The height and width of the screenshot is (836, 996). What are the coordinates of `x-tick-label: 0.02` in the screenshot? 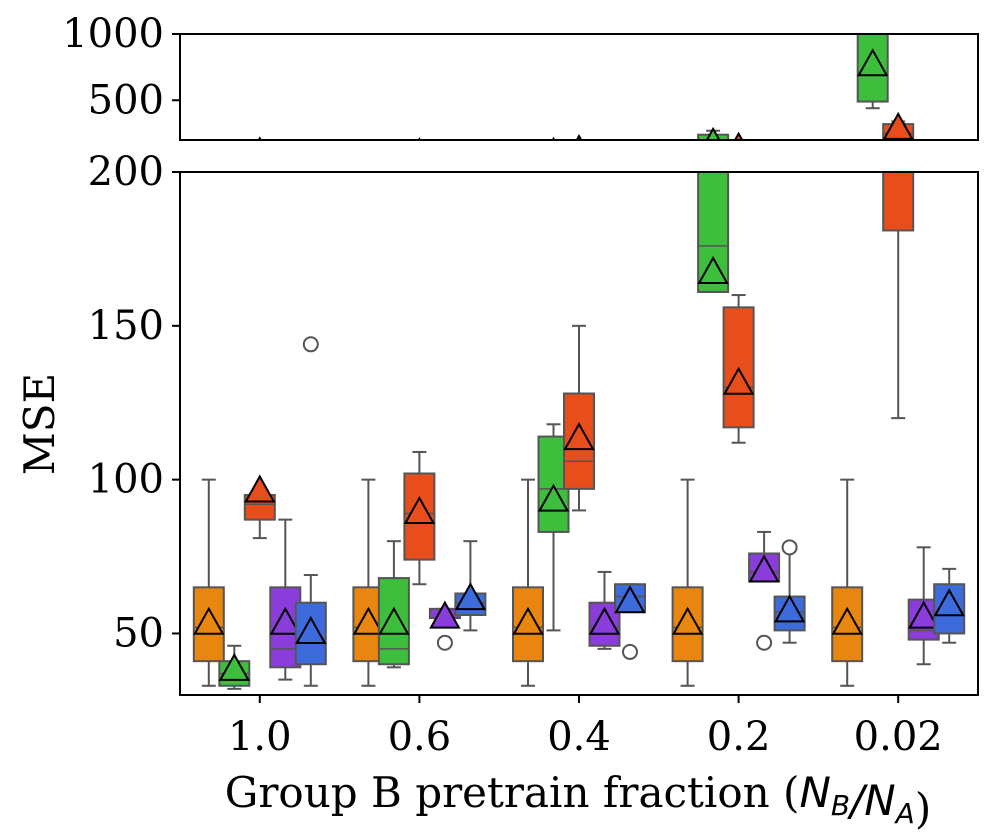 It's located at (898, 737).